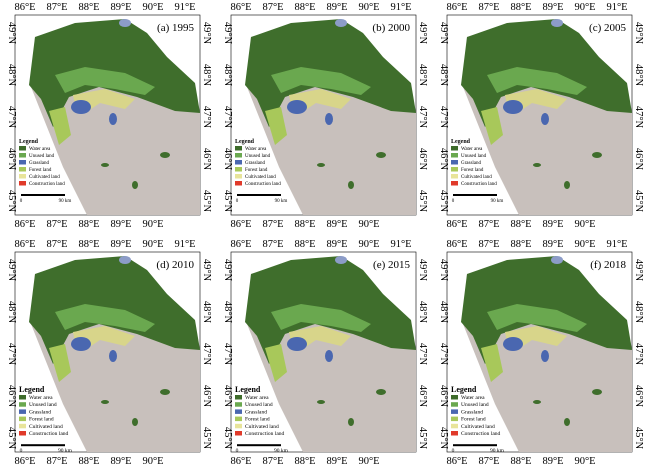 The width and height of the screenshot is (650, 476). Describe the element at coordinates (607, 28) in the screenshot. I see `panel-label: (c) 2005` at that location.